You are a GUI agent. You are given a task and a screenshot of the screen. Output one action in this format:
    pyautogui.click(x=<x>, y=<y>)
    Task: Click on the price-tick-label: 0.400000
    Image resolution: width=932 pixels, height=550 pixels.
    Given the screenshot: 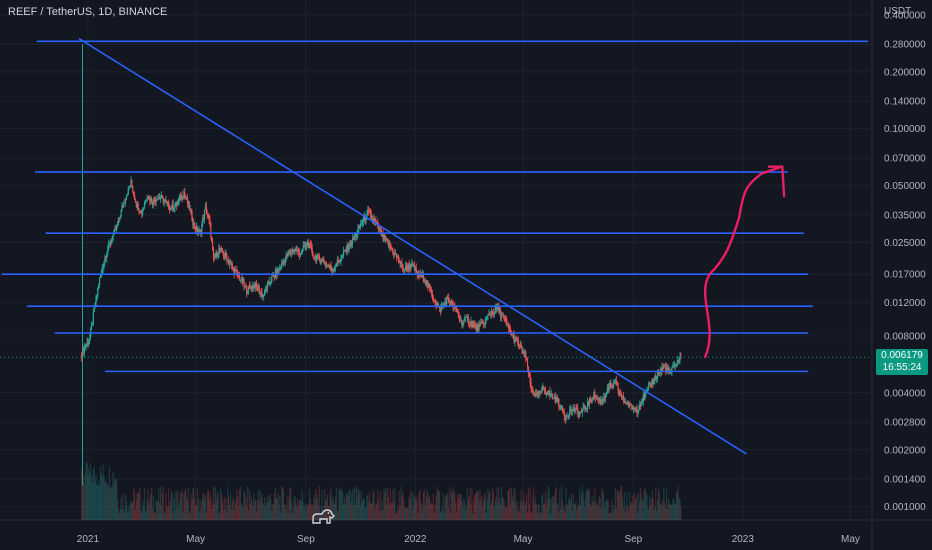 What is the action you would take?
    pyautogui.click(x=905, y=15)
    